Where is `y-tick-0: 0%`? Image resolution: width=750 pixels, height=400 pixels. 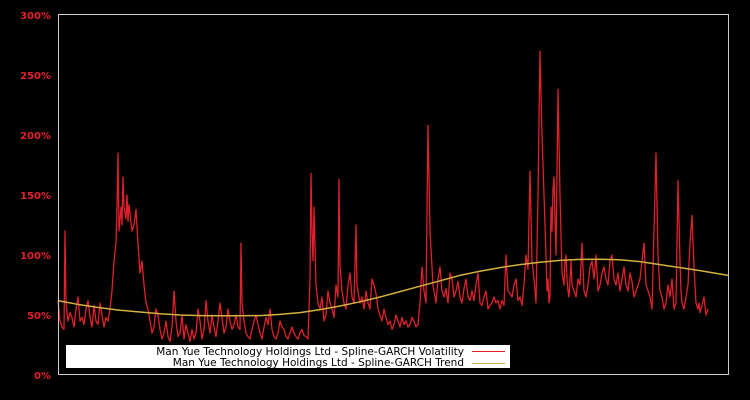
y-tick-0: 0% is located at coordinates (42, 376).